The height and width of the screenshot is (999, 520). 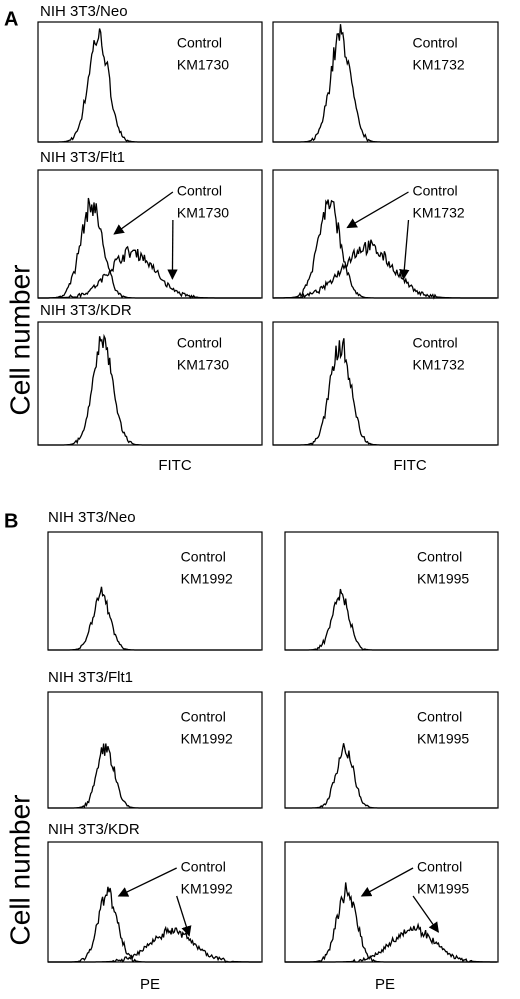 What do you see at coordinates (11, 521) in the screenshot?
I see `panel-letter: B` at bounding box center [11, 521].